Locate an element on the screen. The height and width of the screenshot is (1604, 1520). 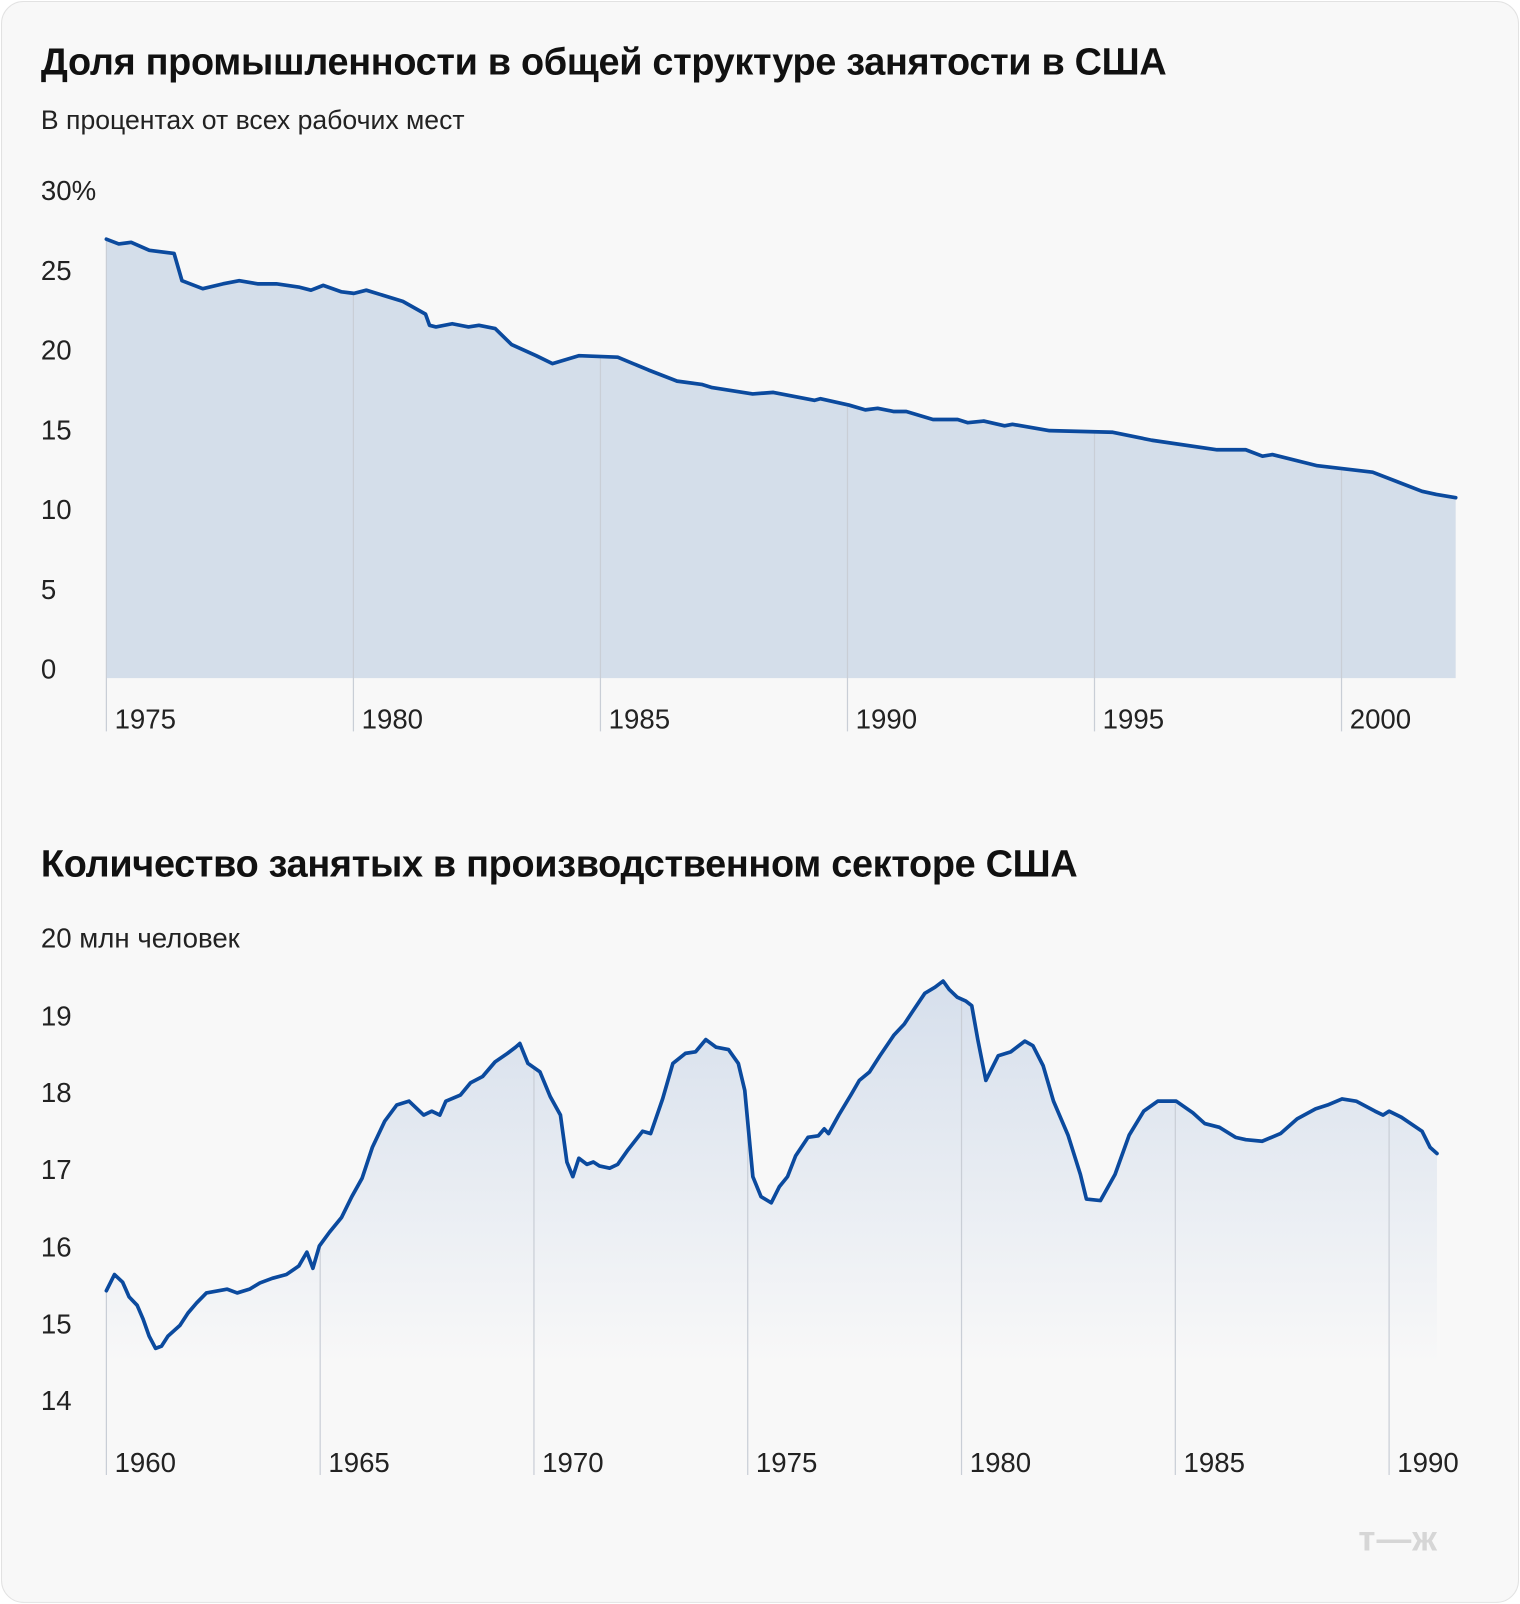
chart2-y-tick-label: 17 is located at coordinates (56, 1170).